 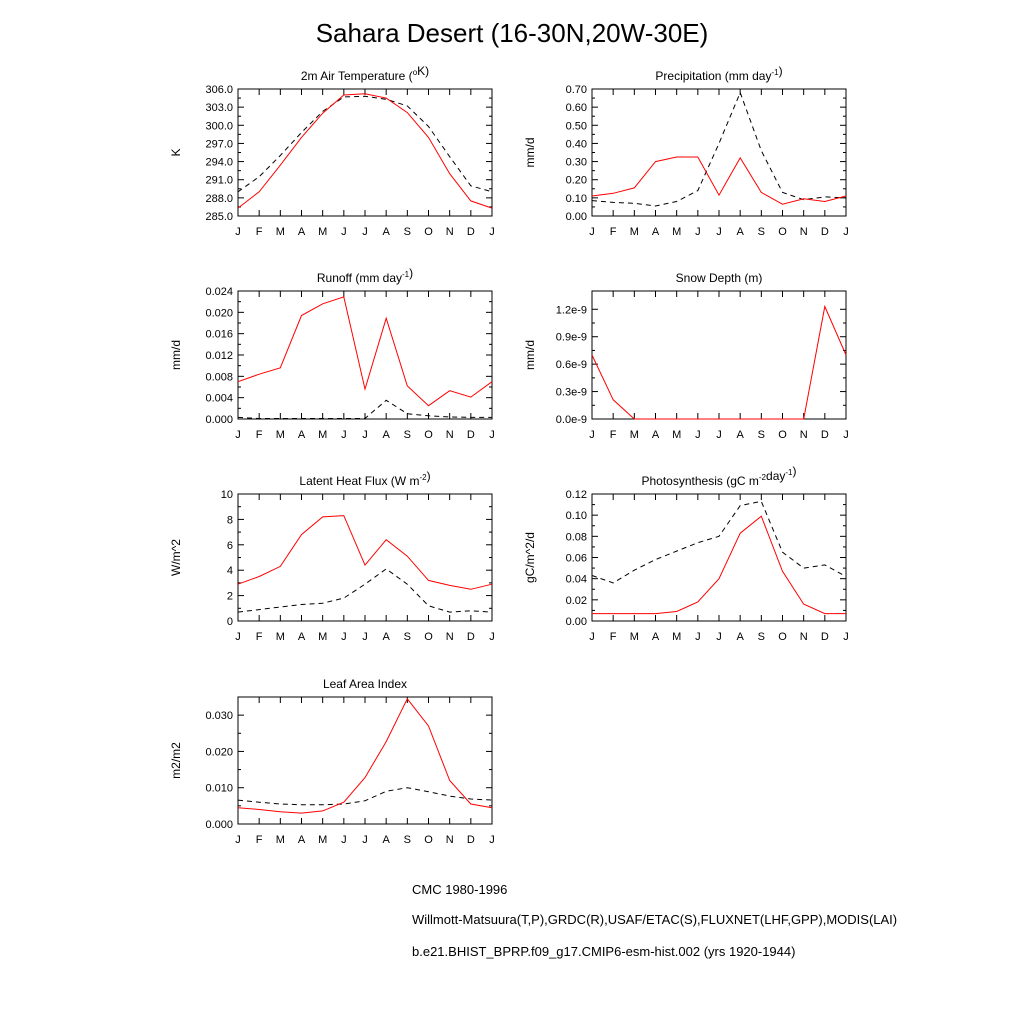 What do you see at coordinates (571, 420) in the screenshot?
I see `y-tick-label: 0.0e-9` at bounding box center [571, 420].